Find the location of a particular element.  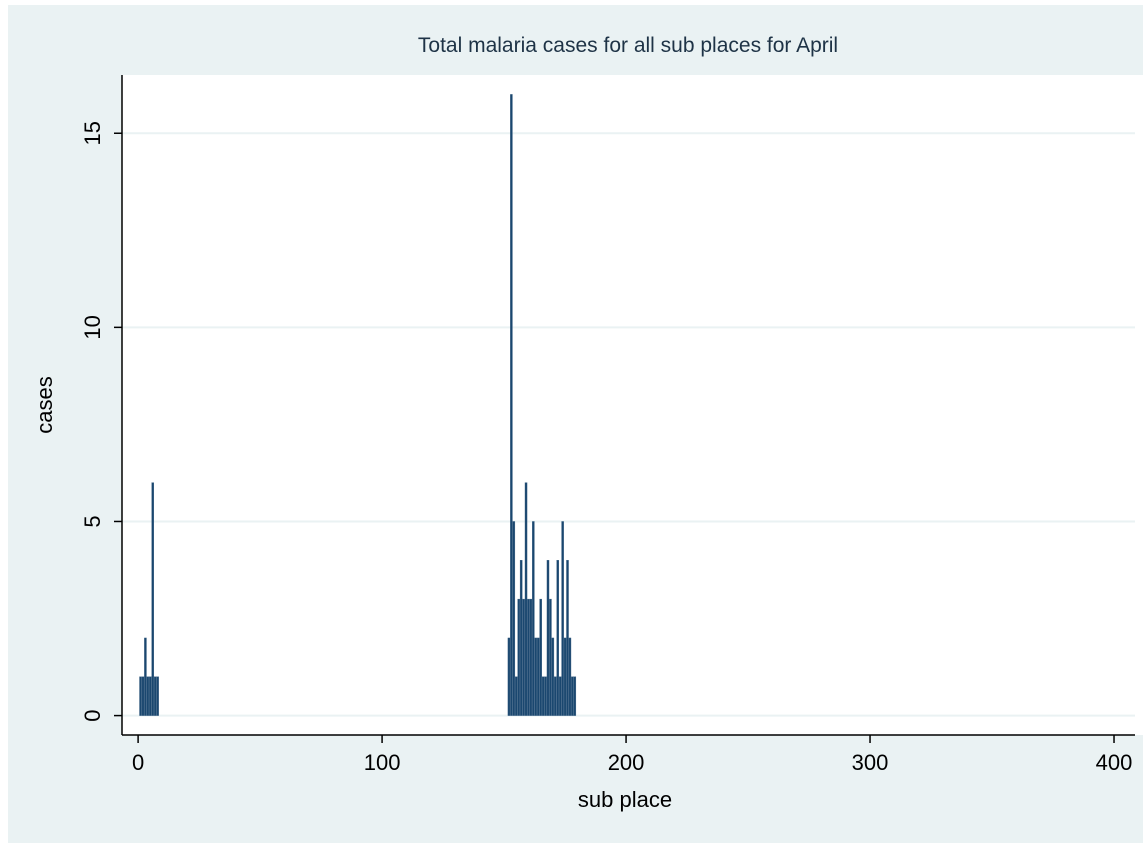

x-tick-label: 400 is located at coordinates (1114, 762).